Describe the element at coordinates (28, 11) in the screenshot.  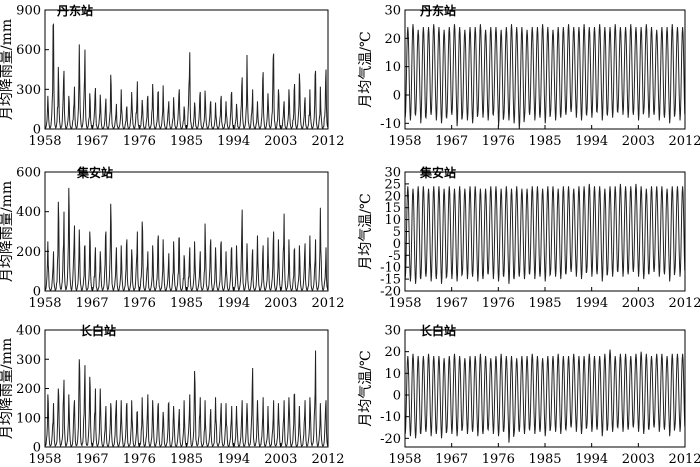
I see `y-tick-label: 900` at that location.